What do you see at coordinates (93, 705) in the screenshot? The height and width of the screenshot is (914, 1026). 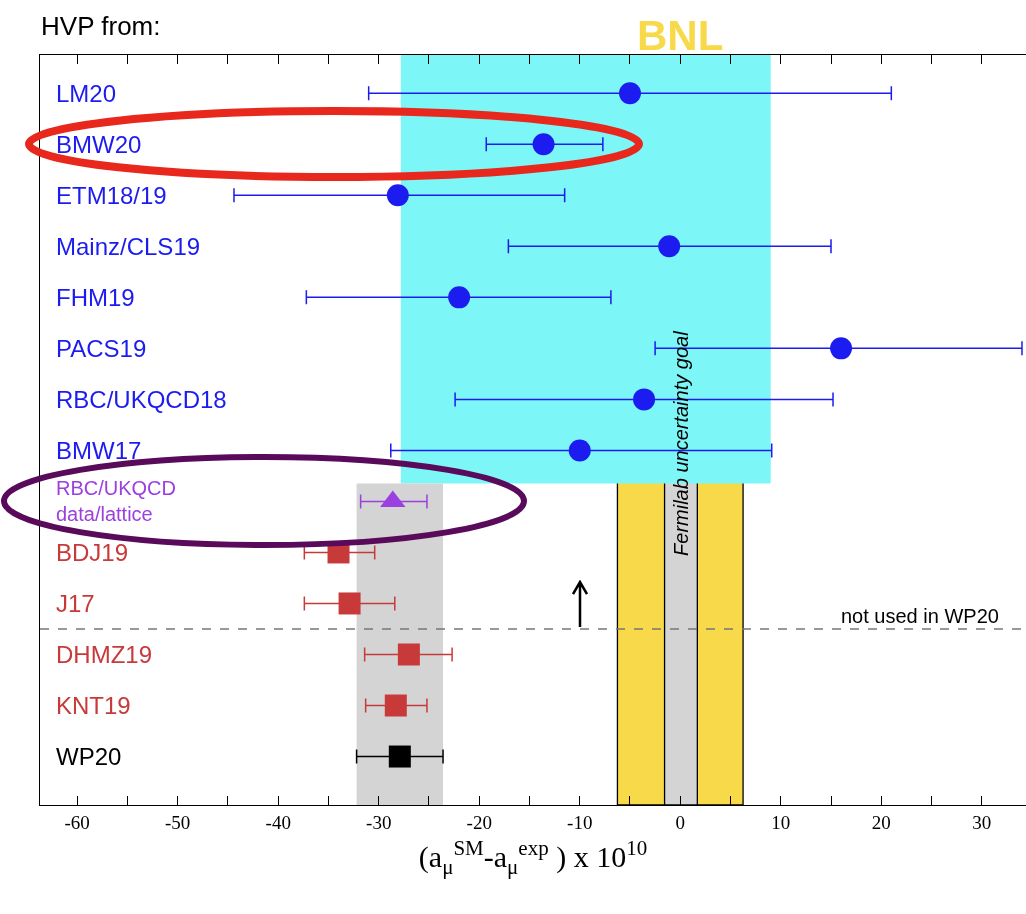 I see `y-tick-label: KNT19` at bounding box center [93, 705].